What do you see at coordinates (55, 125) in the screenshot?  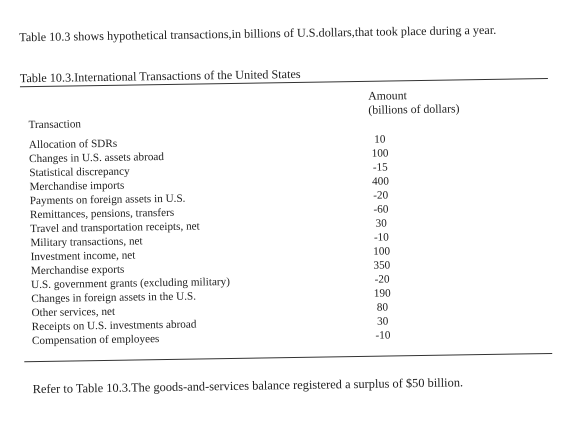 I see `transaction-column-header: Transaction` at bounding box center [55, 125].